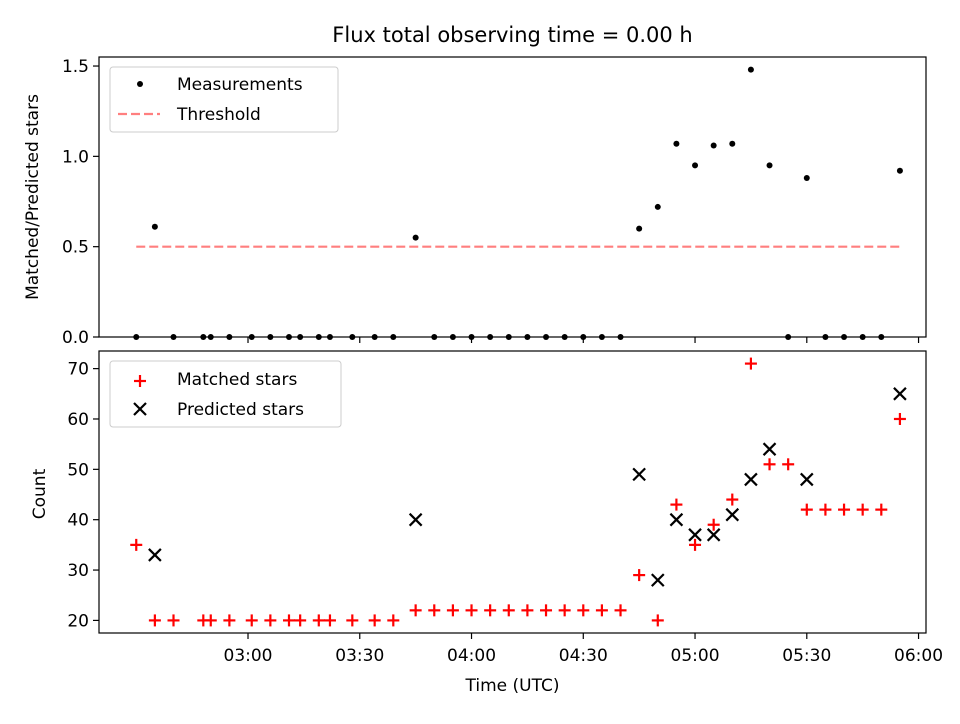  What do you see at coordinates (40, 493) in the screenshot?
I see `bottom-y-axis-label: Count` at bounding box center [40, 493].